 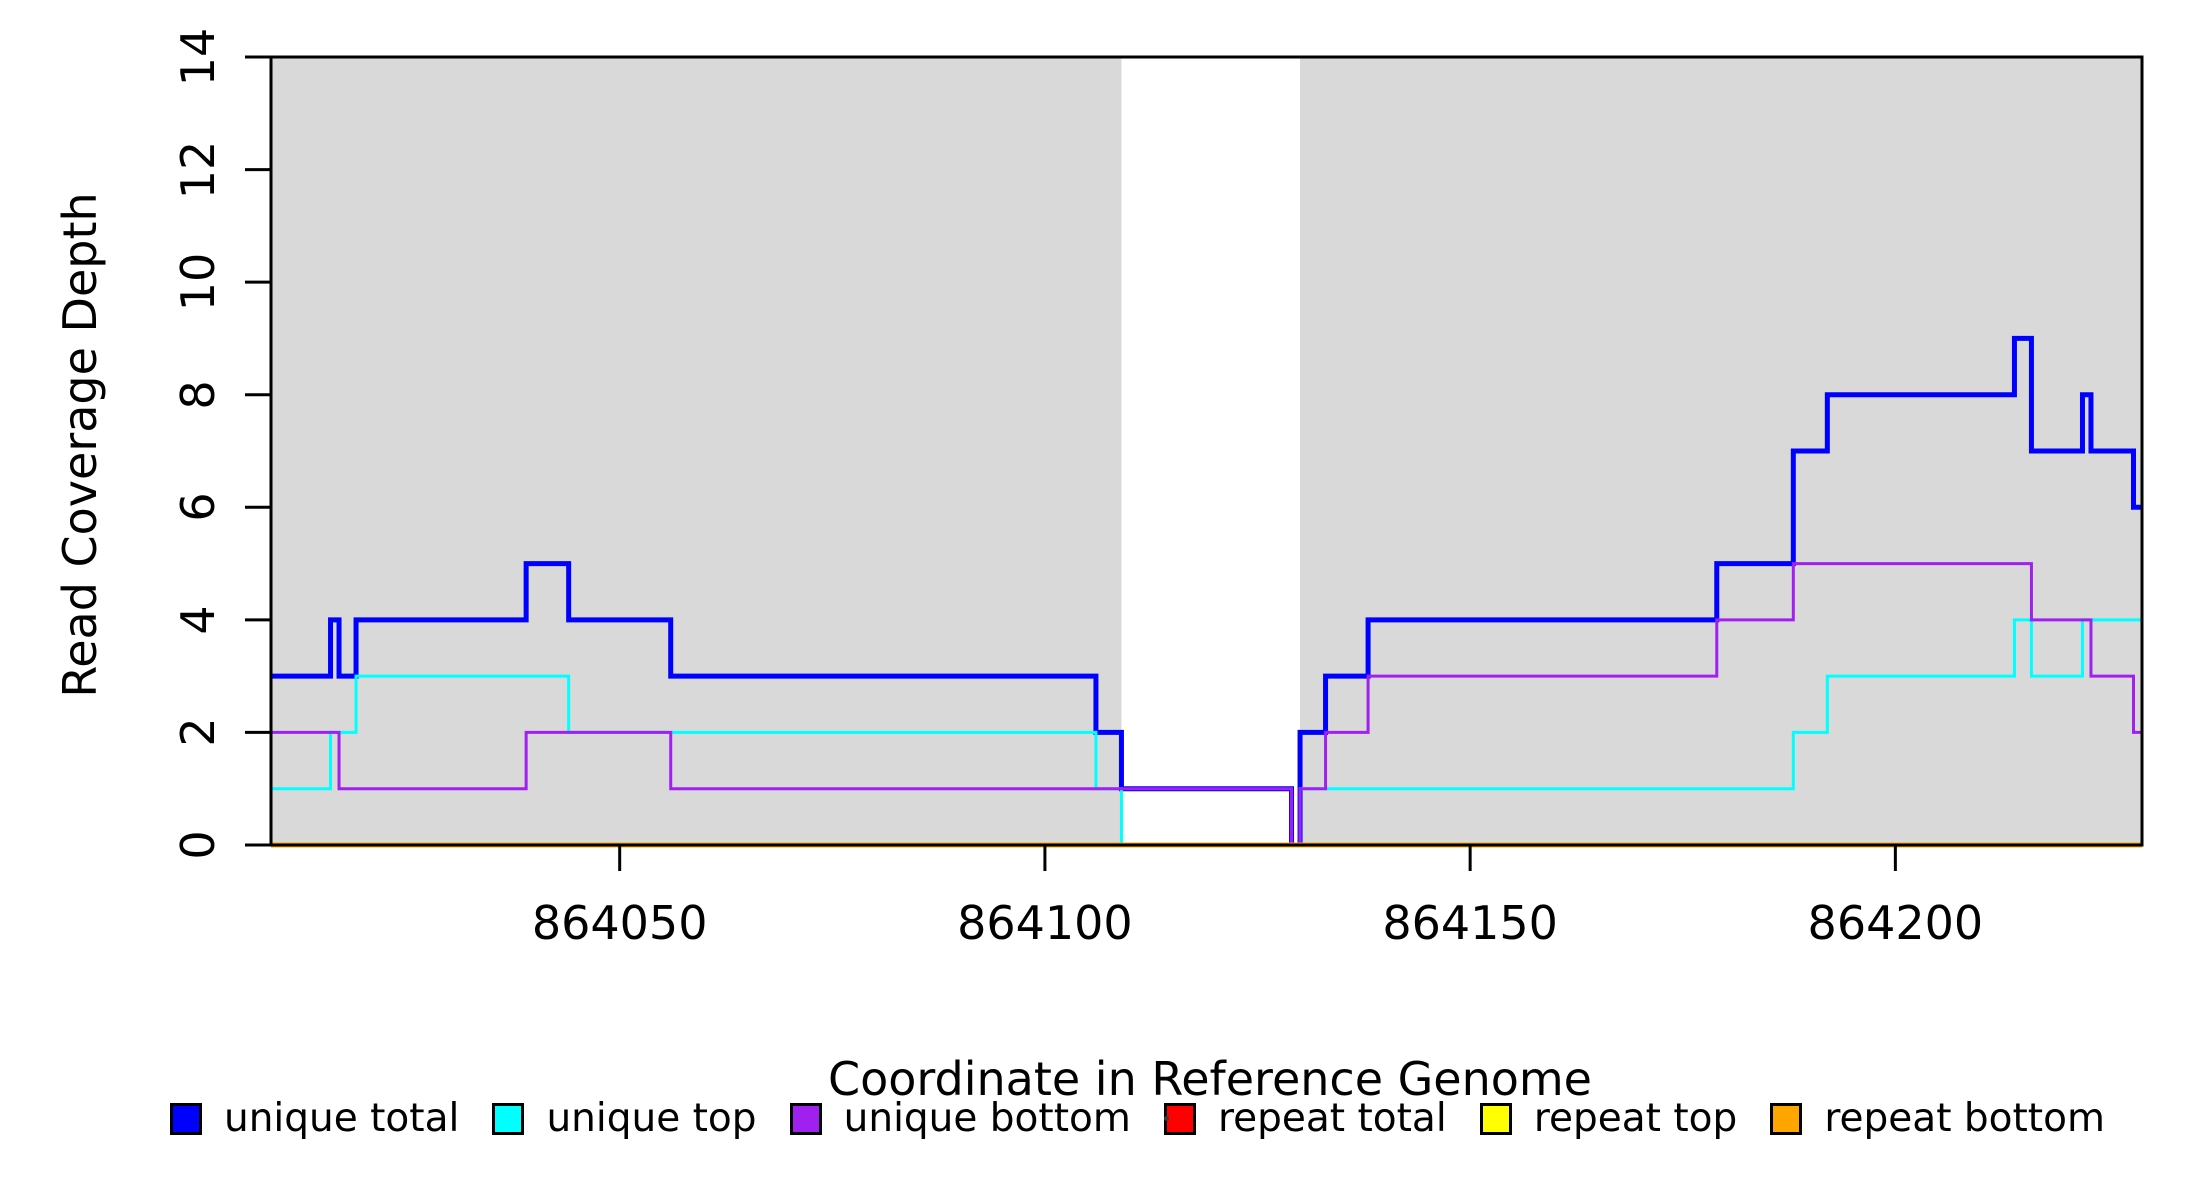 I want to click on legend-item-unique-total: unique total, so click(x=314, y=1118).